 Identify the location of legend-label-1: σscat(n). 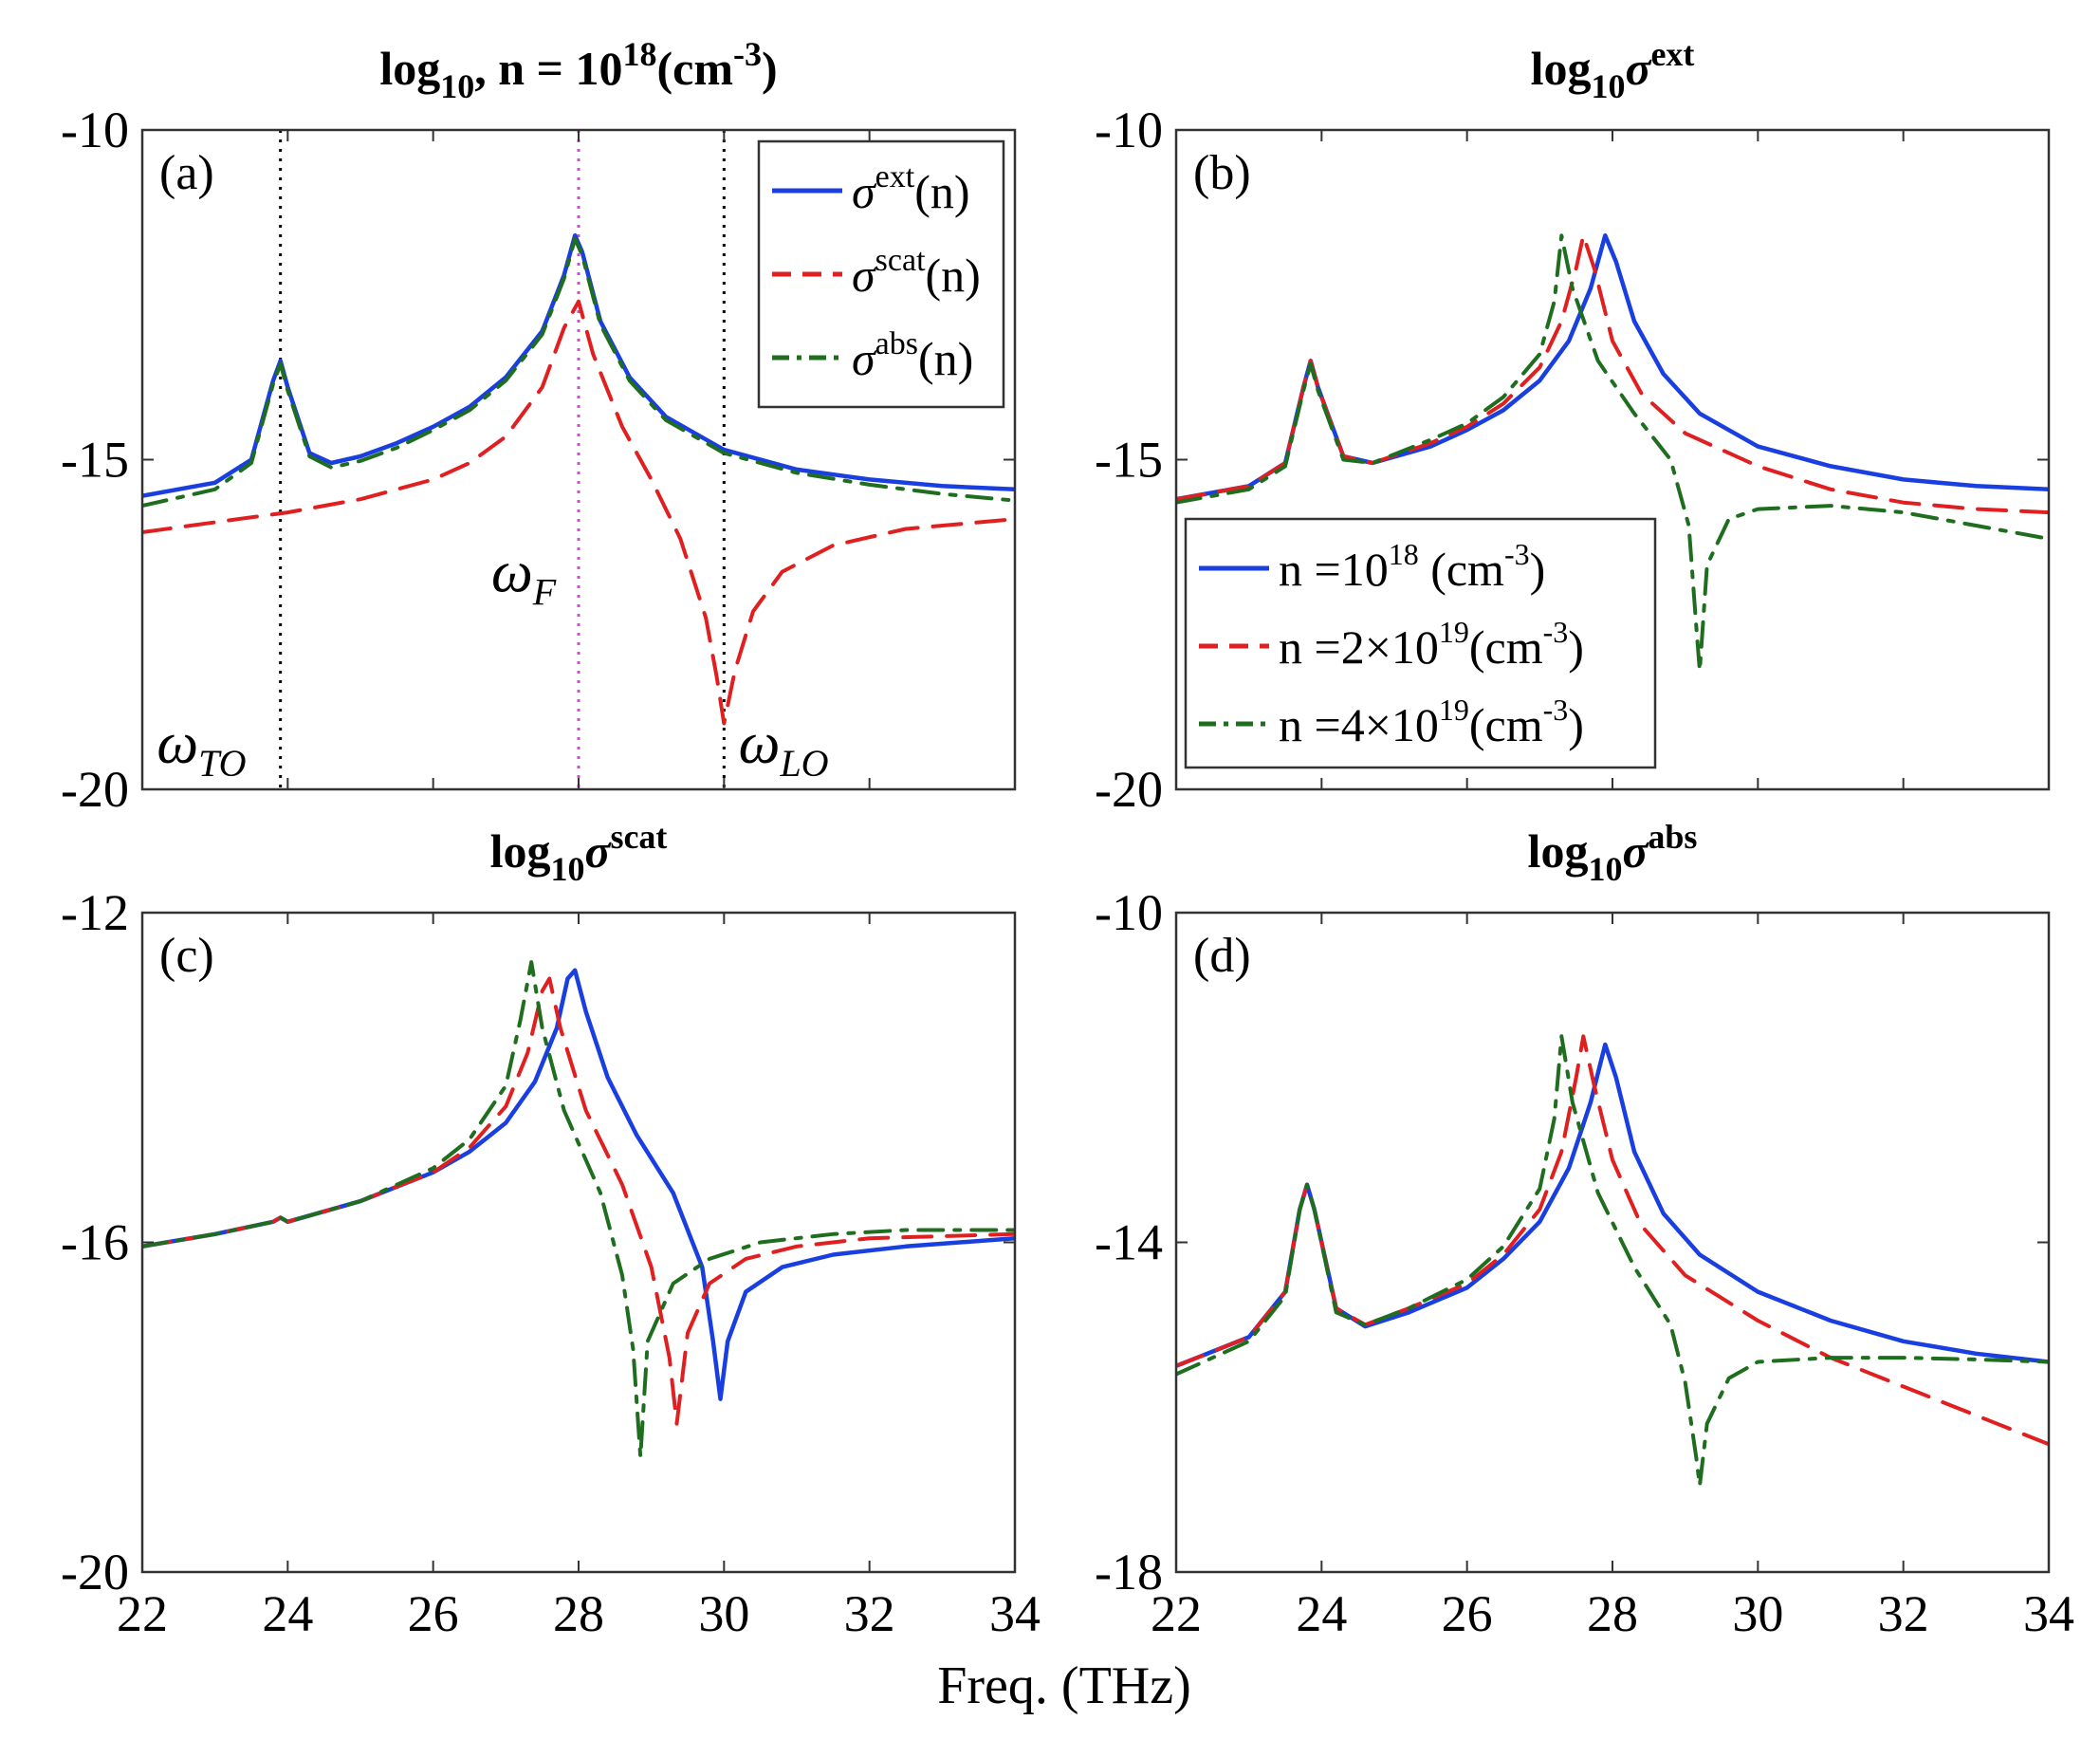
(916, 272).